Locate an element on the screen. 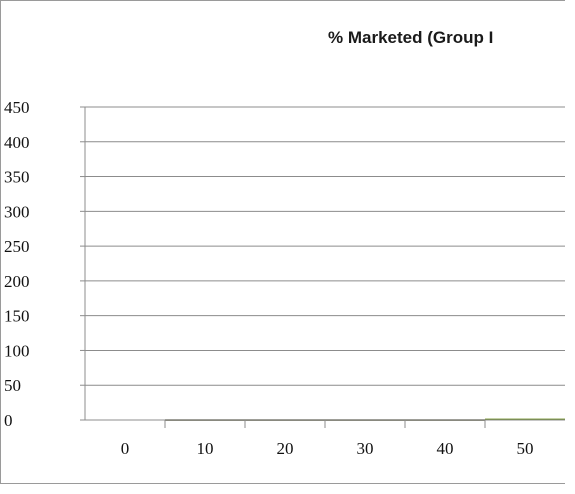  x-tick-label: 40 is located at coordinates (445, 448).